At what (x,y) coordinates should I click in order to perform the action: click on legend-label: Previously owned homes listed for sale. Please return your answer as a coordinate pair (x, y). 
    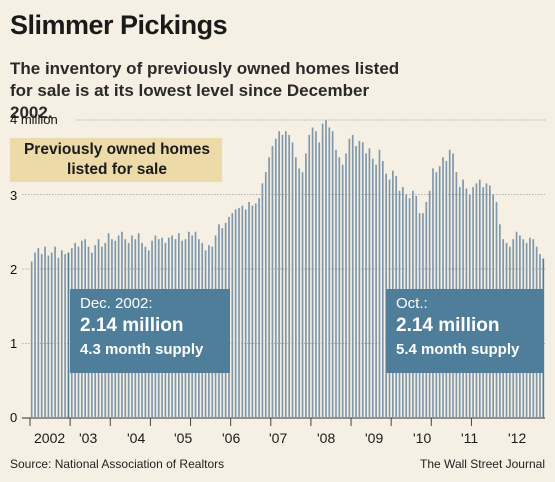
    Looking at the image, I should click on (117, 159).